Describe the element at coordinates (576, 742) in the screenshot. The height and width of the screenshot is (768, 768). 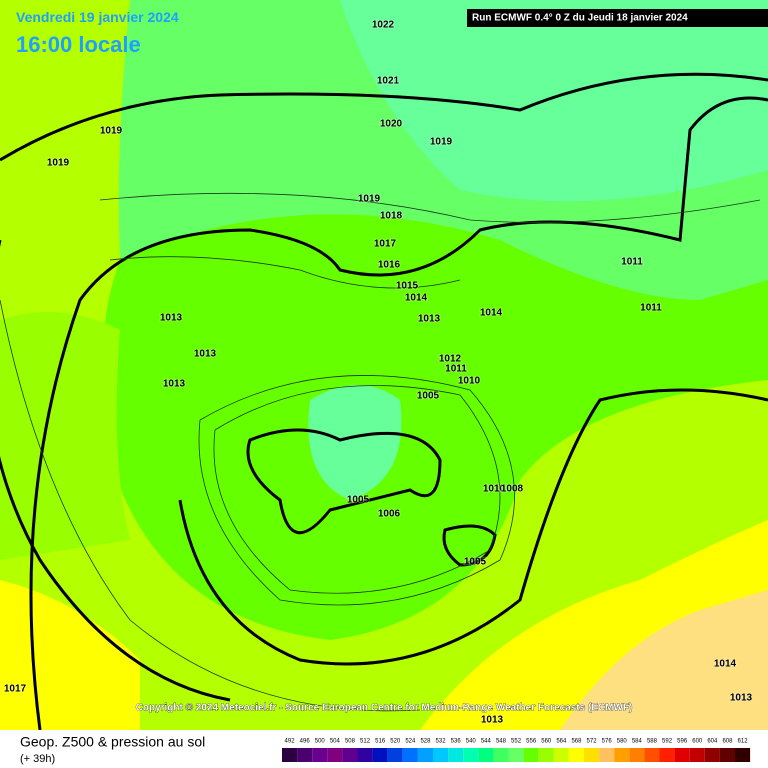
I see `scale-label: 568` at that location.